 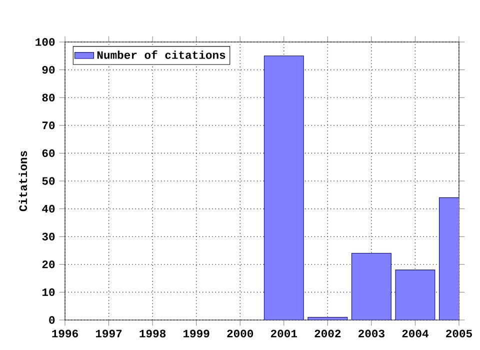 What do you see at coordinates (48, 264) in the screenshot?
I see `y-tick-label: 20` at bounding box center [48, 264].